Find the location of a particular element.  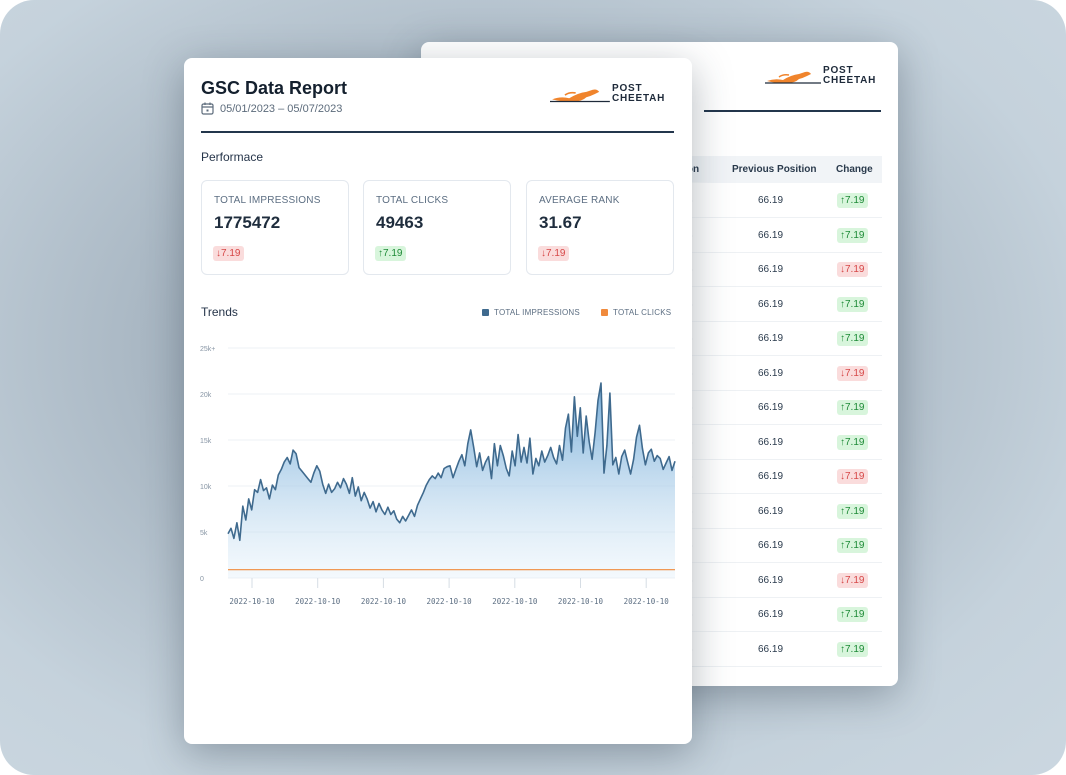

trends-heading: Trends is located at coordinates (219, 312).